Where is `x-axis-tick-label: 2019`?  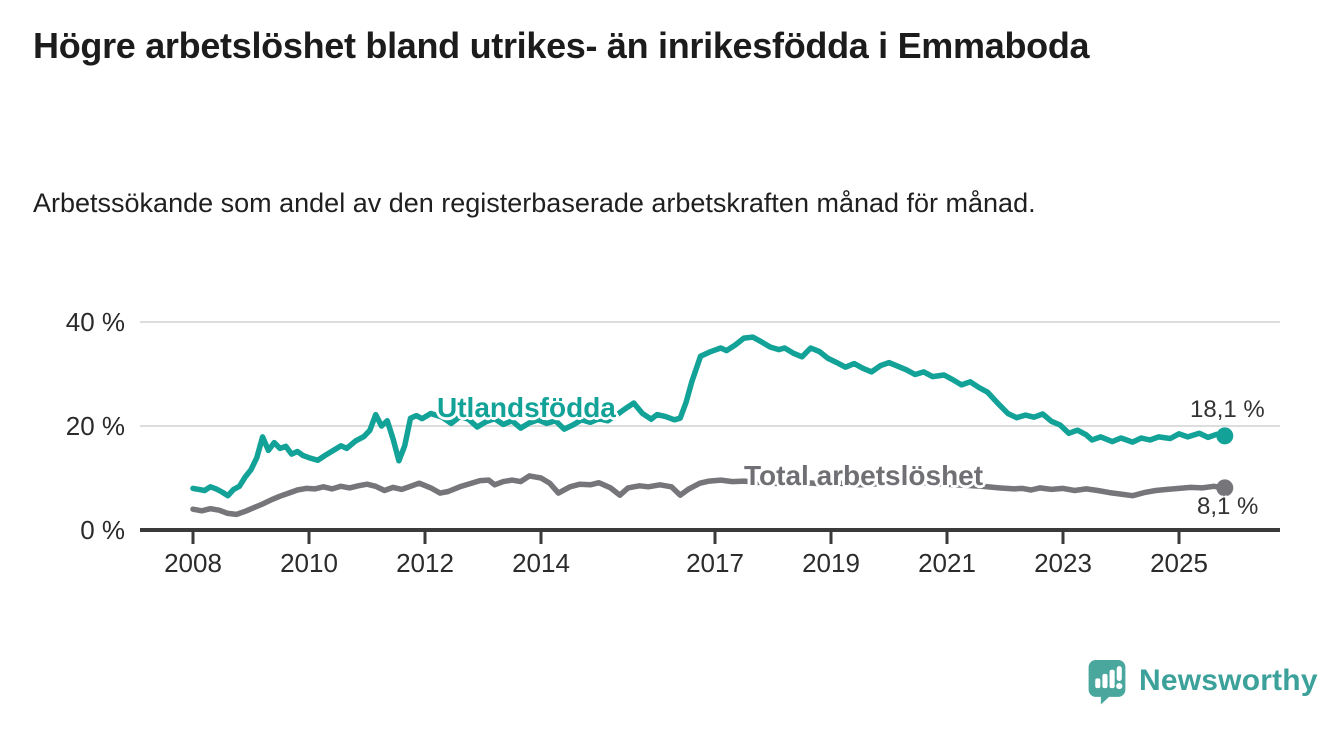 x-axis-tick-label: 2019 is located at coordinates (831, 563).